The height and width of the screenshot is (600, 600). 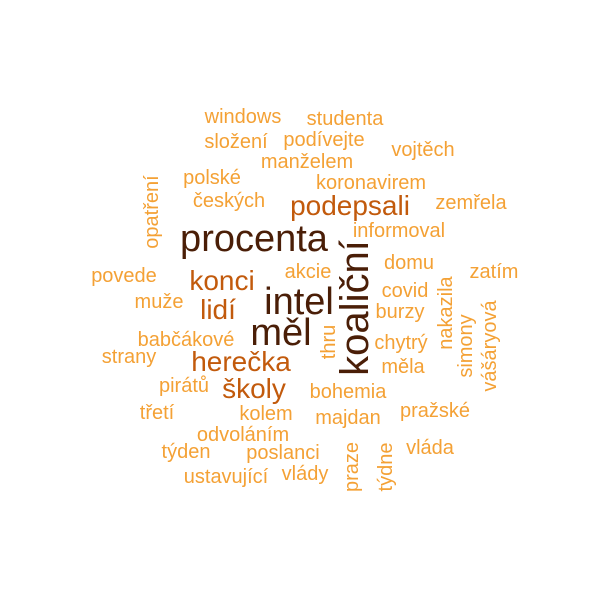 What do you see at coordinates (409, 263) in the screenshot?
I see `word-domu: domu` at bounding box center [409, 263].